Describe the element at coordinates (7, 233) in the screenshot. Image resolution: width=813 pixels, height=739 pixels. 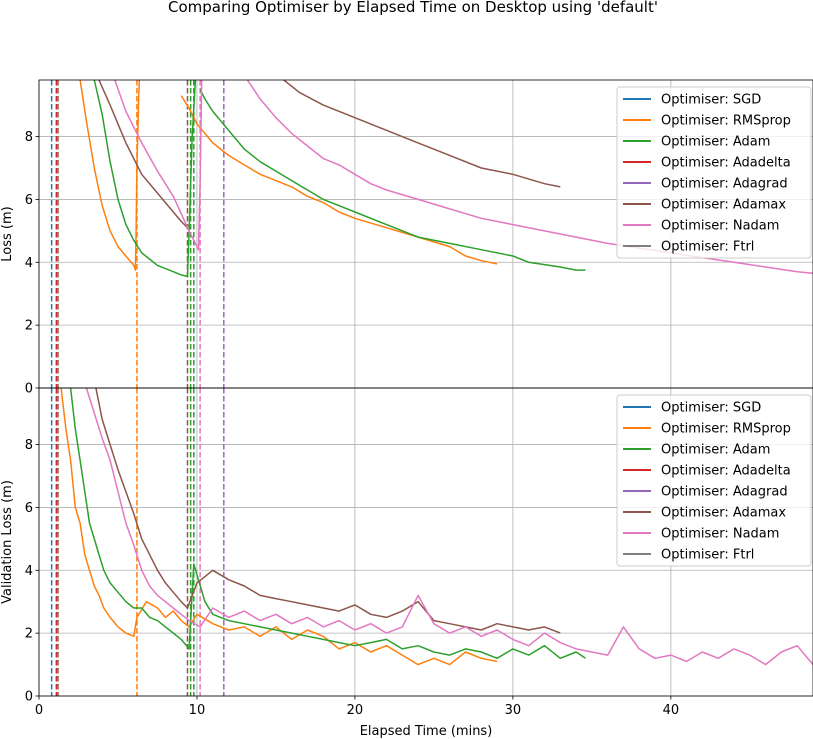
I see `y-axis-label: Loss (m)` at that location.